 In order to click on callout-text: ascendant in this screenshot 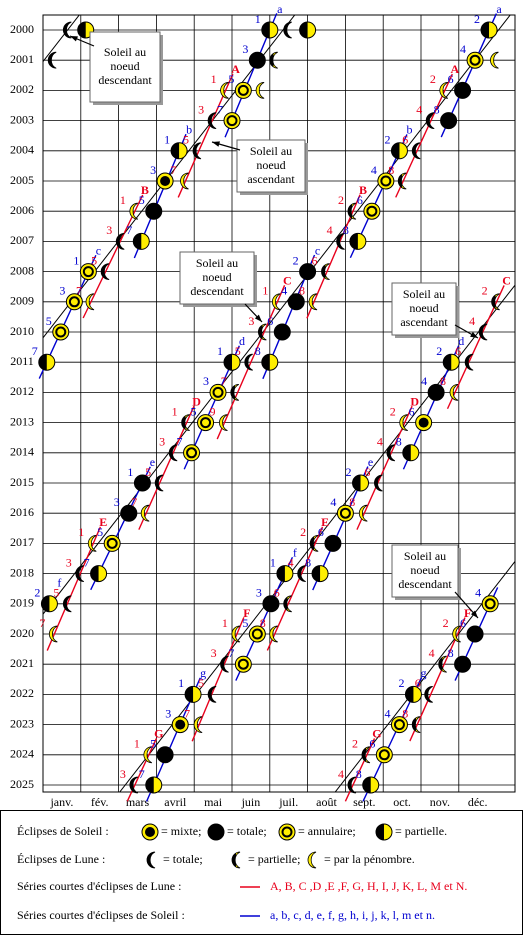, I will do `click(424, 322)`.